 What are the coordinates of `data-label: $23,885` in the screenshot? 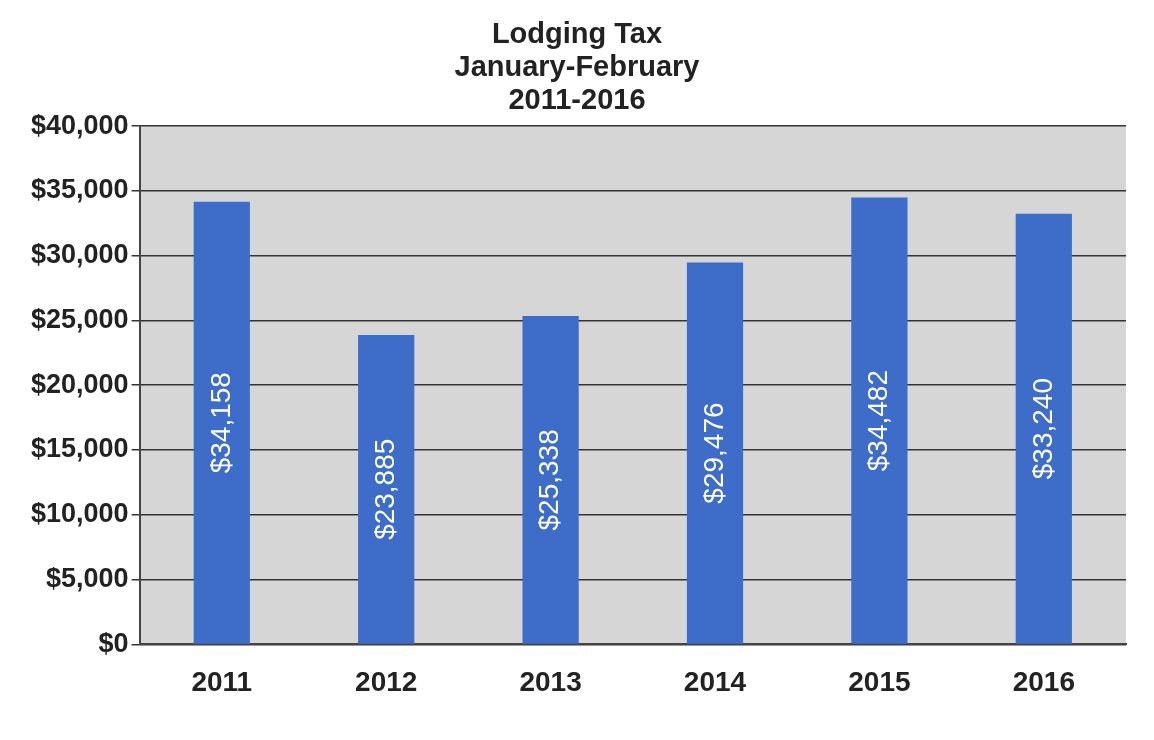 It's located at (384, 489).